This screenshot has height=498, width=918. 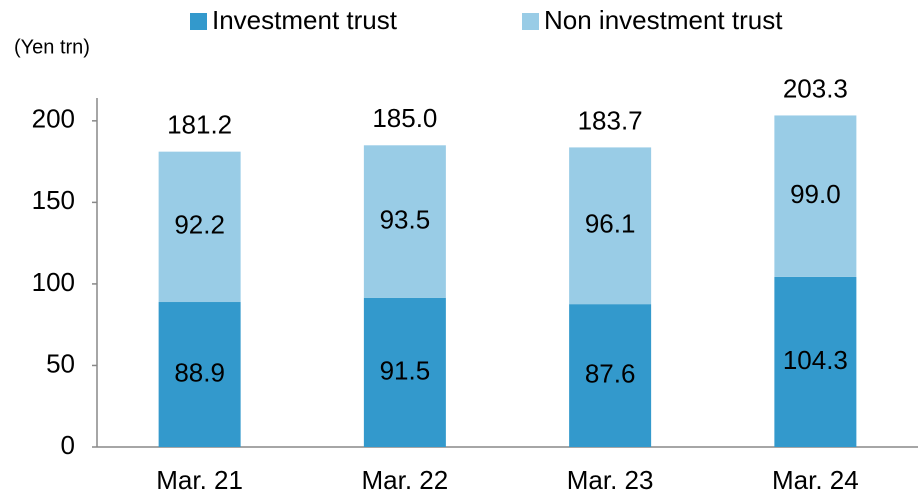 What do you see at coordinates (663, 20) in the screenshot?
I see `legend-label: Non investment trust` at bounding box center [663, 20].